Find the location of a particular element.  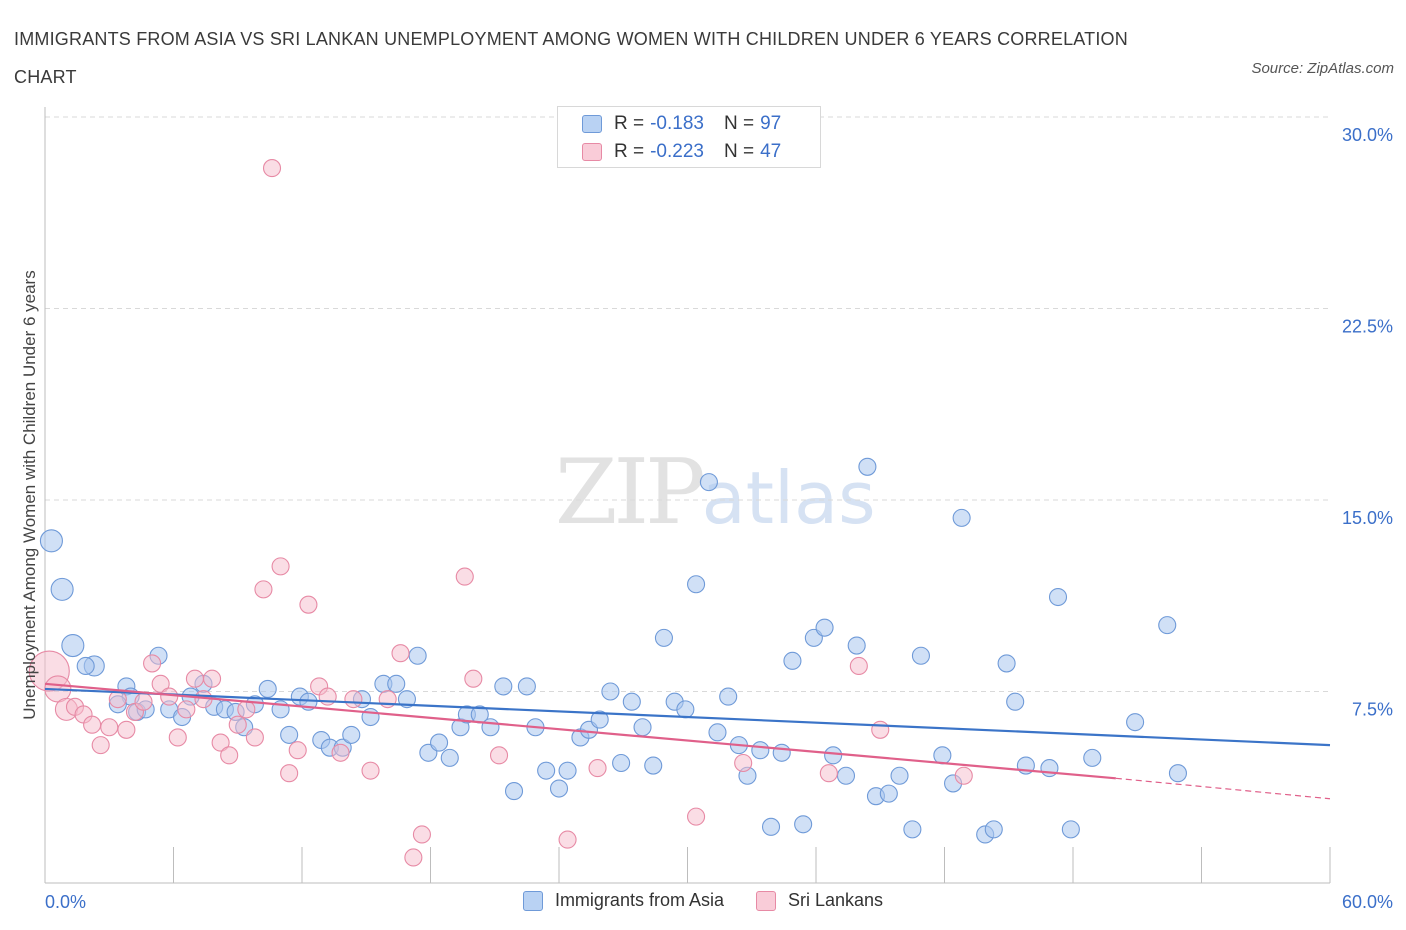

srilanka-swatch is located at coordinates (592, 152).